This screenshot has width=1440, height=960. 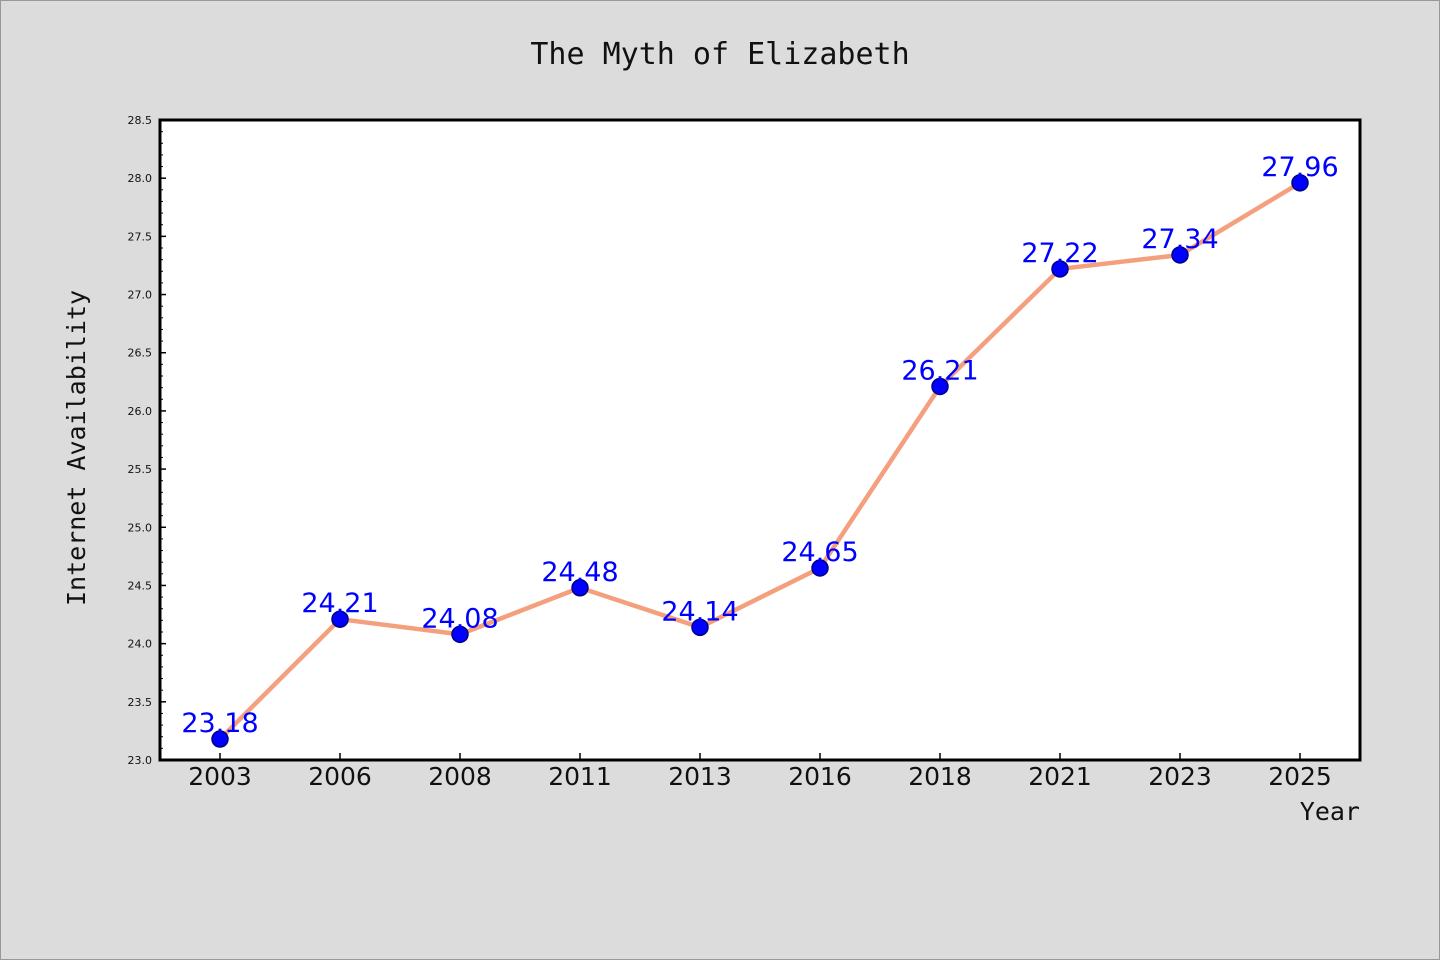 I want to click on data-label: 24.48, so click(x=579, y=572).